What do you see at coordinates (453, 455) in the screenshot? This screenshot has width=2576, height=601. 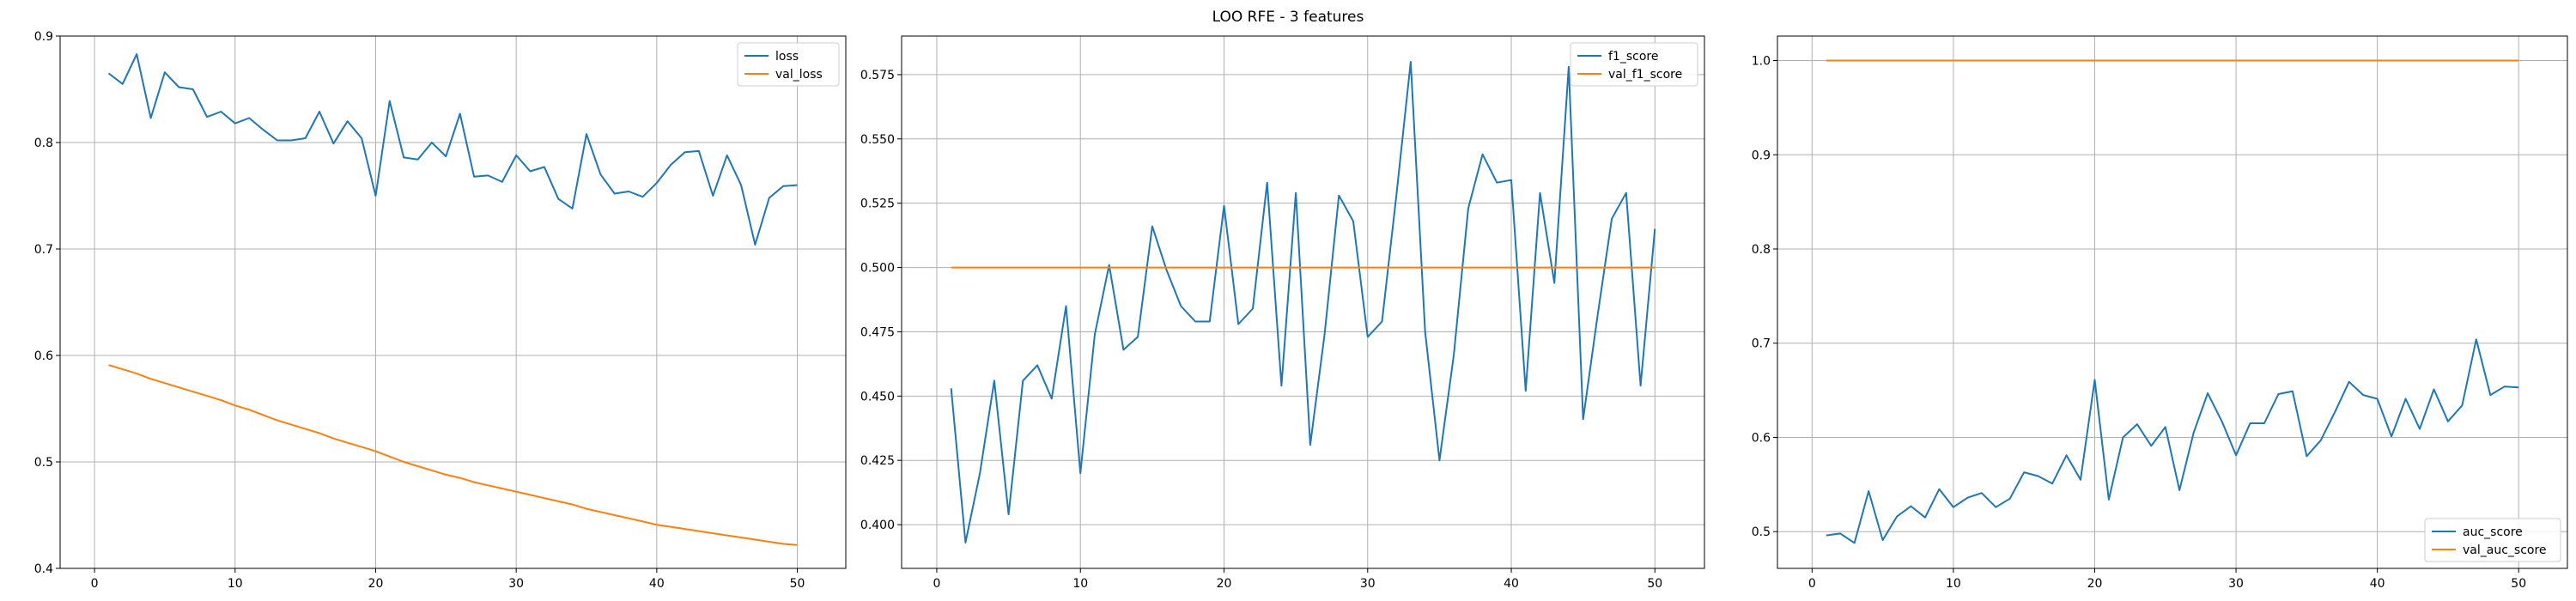 I see `series-line-val_loss` at bounding box center [453, 455].